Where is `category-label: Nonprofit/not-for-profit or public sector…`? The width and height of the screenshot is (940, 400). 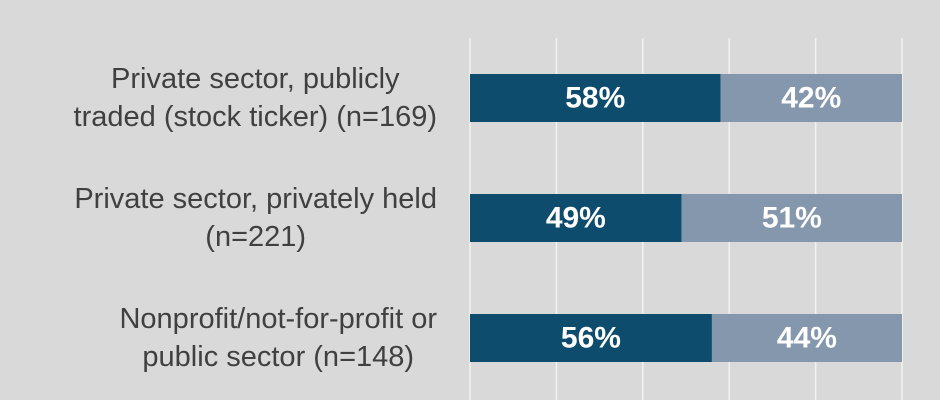
category-label: Nonprofit/not-for-profit or public sector… is located at coordinates (278, 338).